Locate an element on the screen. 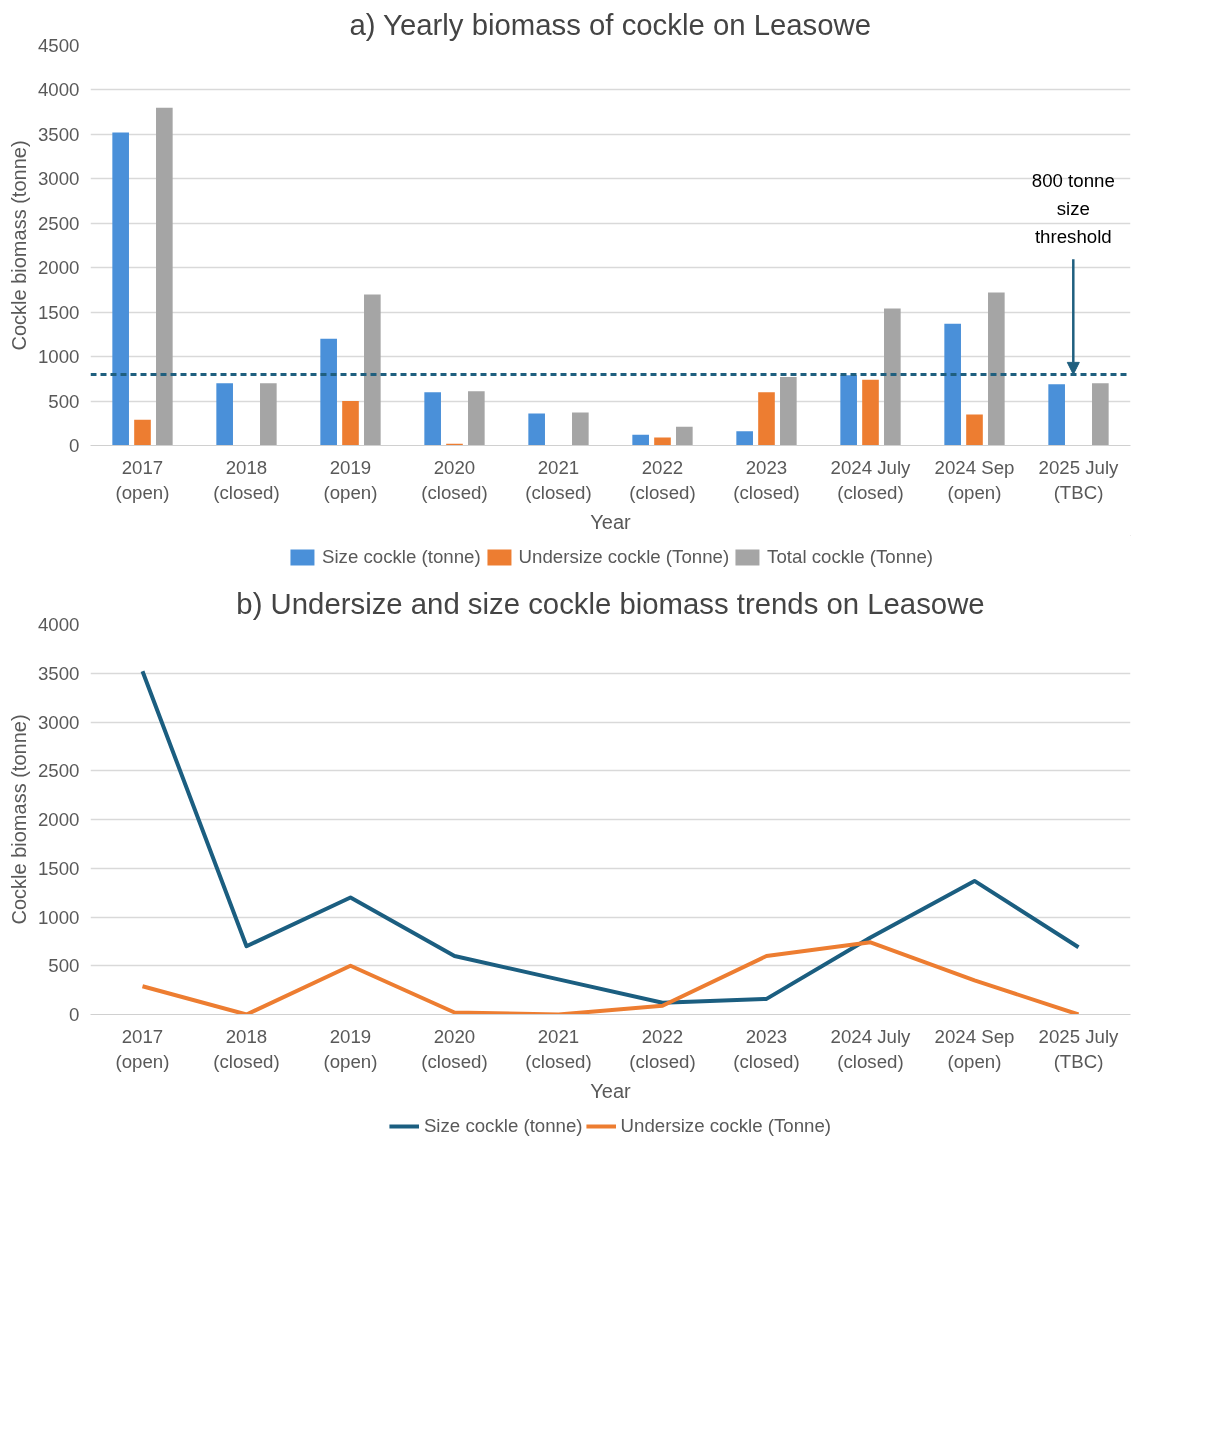 The height and width of the screenshot is (1443, 1212). ref-line-label: 800 tonne size threshold is located at coordinates (1073, 209).